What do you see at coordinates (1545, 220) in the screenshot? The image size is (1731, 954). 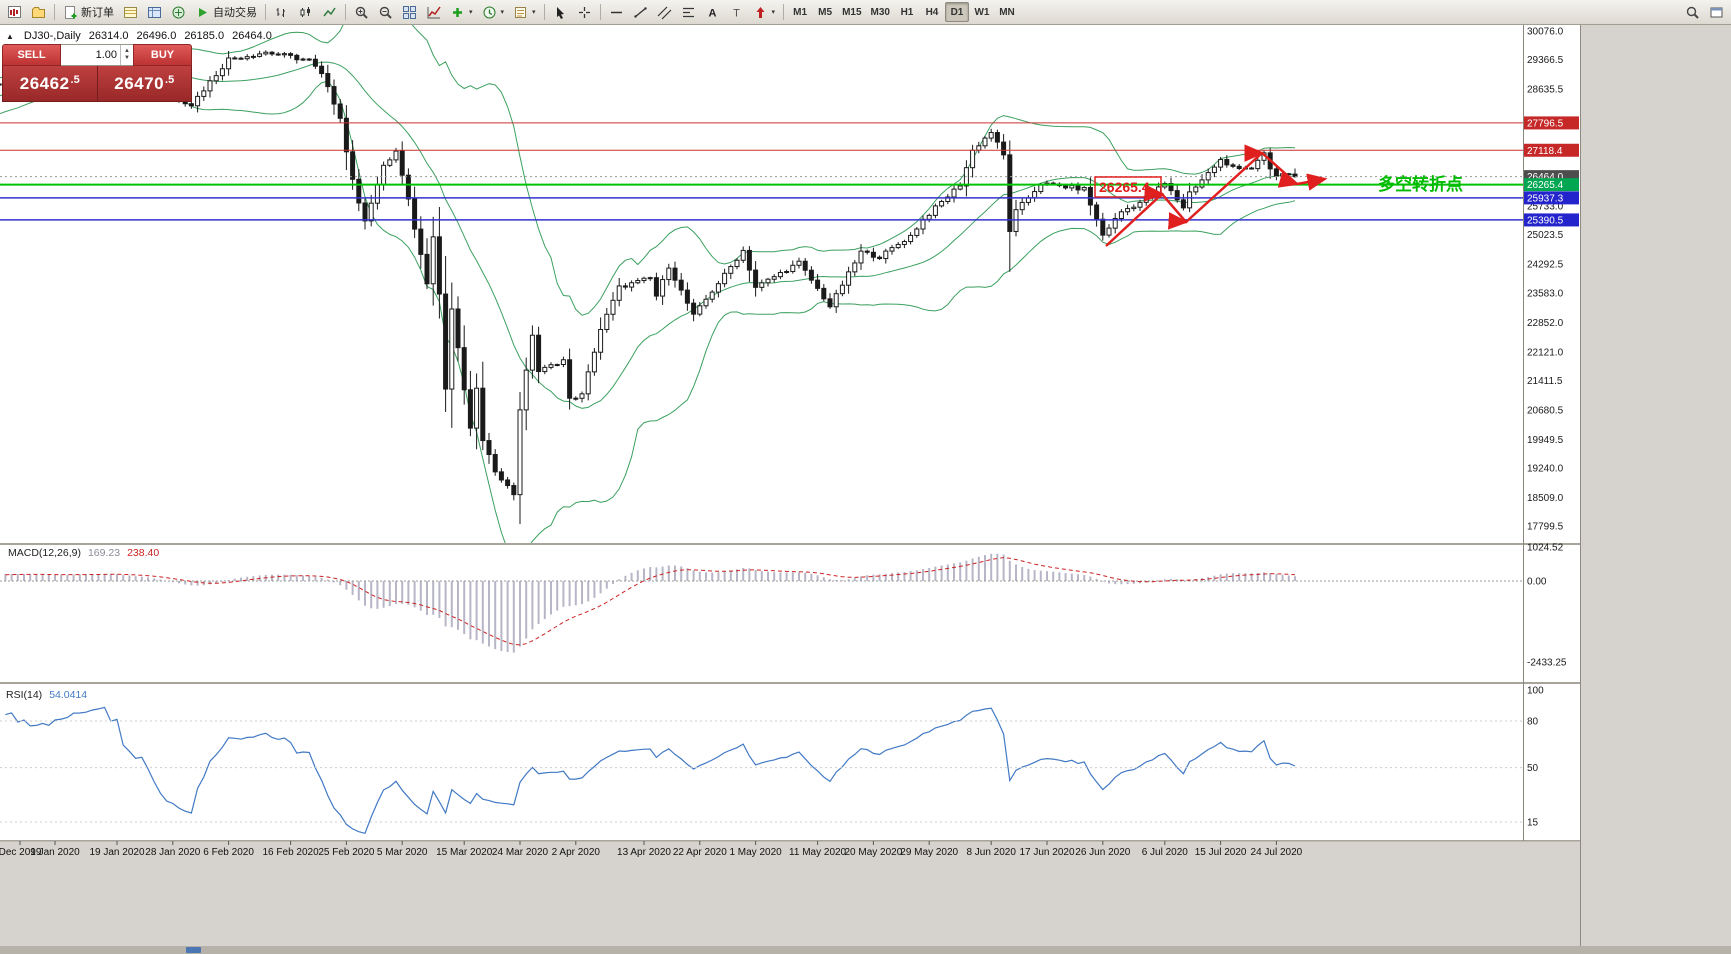 I see `price-badge-text: 25390.5` at bounding box center [1545, 220].